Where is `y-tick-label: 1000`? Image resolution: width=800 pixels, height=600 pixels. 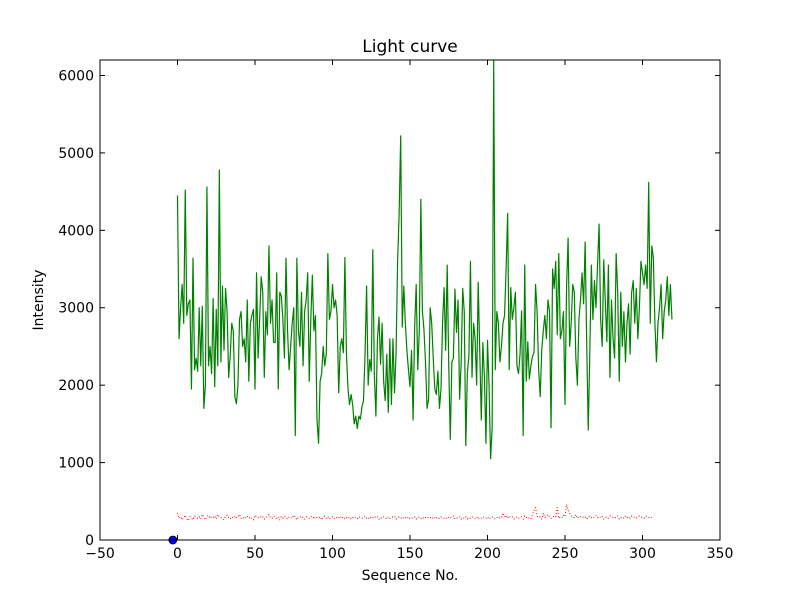 y-tick-label: 1000 is located at coordinates (76, 464).